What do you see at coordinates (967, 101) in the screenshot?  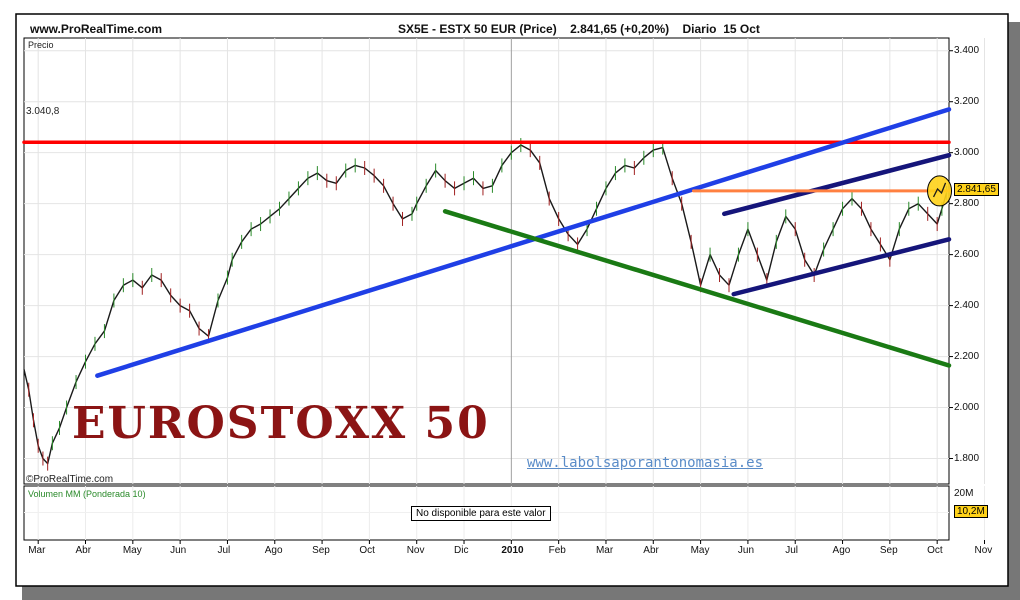 I see `y-tick-label: 3.200` at bounding box center [967, 101].